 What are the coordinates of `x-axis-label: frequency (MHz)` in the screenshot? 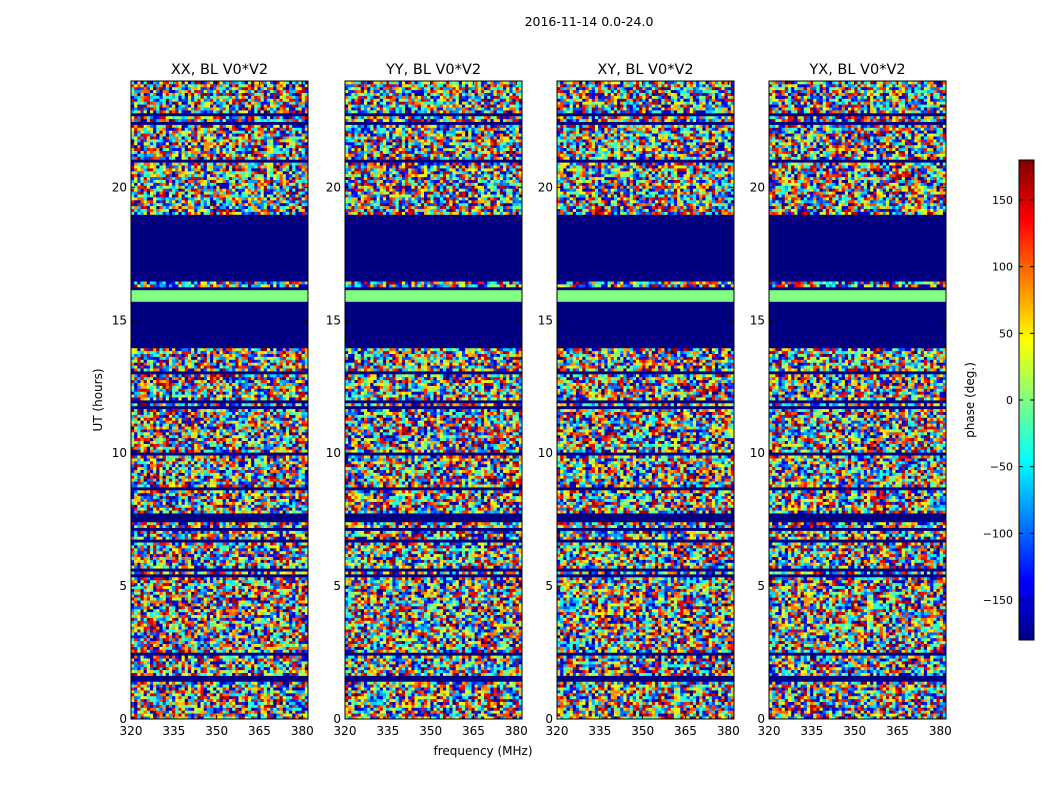 It's located at (482, 751).